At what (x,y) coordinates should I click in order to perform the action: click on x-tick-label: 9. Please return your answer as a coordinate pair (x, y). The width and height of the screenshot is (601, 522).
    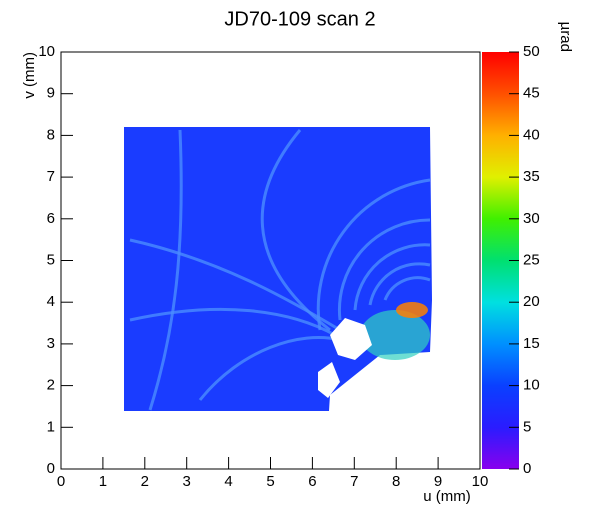
    Looking at the image, I should click on (438, 481).